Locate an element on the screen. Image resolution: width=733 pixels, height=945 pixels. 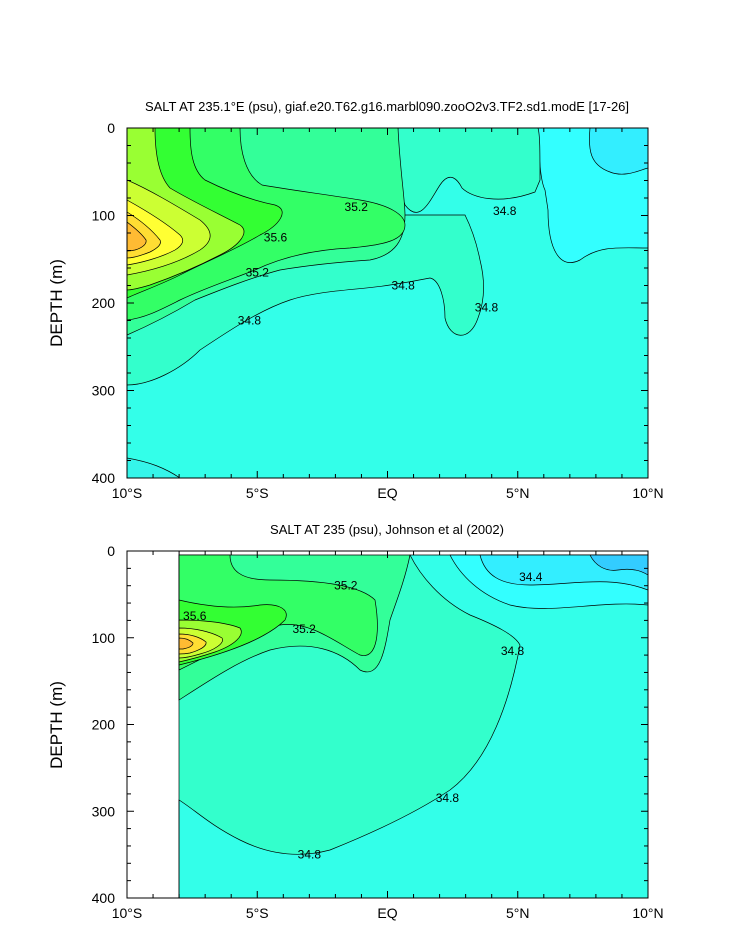
panel-obs-y-axis-label: DEPTH (m) is located at coordinates (56, 725).